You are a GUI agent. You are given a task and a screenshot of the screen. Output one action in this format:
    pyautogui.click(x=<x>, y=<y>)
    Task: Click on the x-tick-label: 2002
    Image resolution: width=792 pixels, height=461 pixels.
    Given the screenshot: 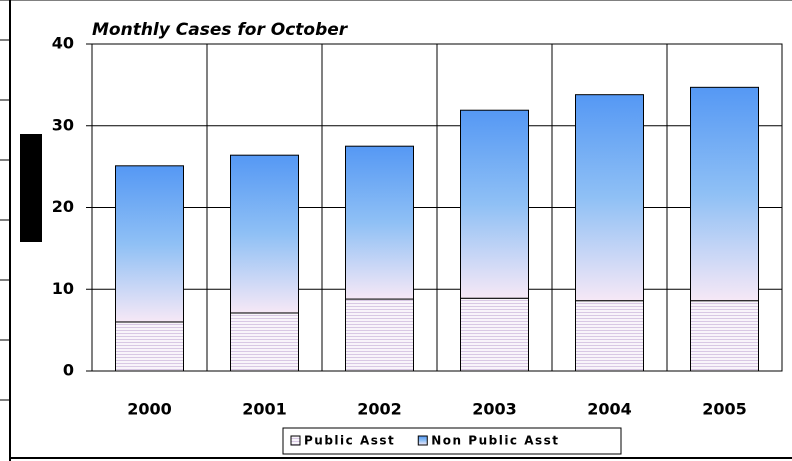 What is the action you would take?
    pyautogui.click(x=379, y=409)
    